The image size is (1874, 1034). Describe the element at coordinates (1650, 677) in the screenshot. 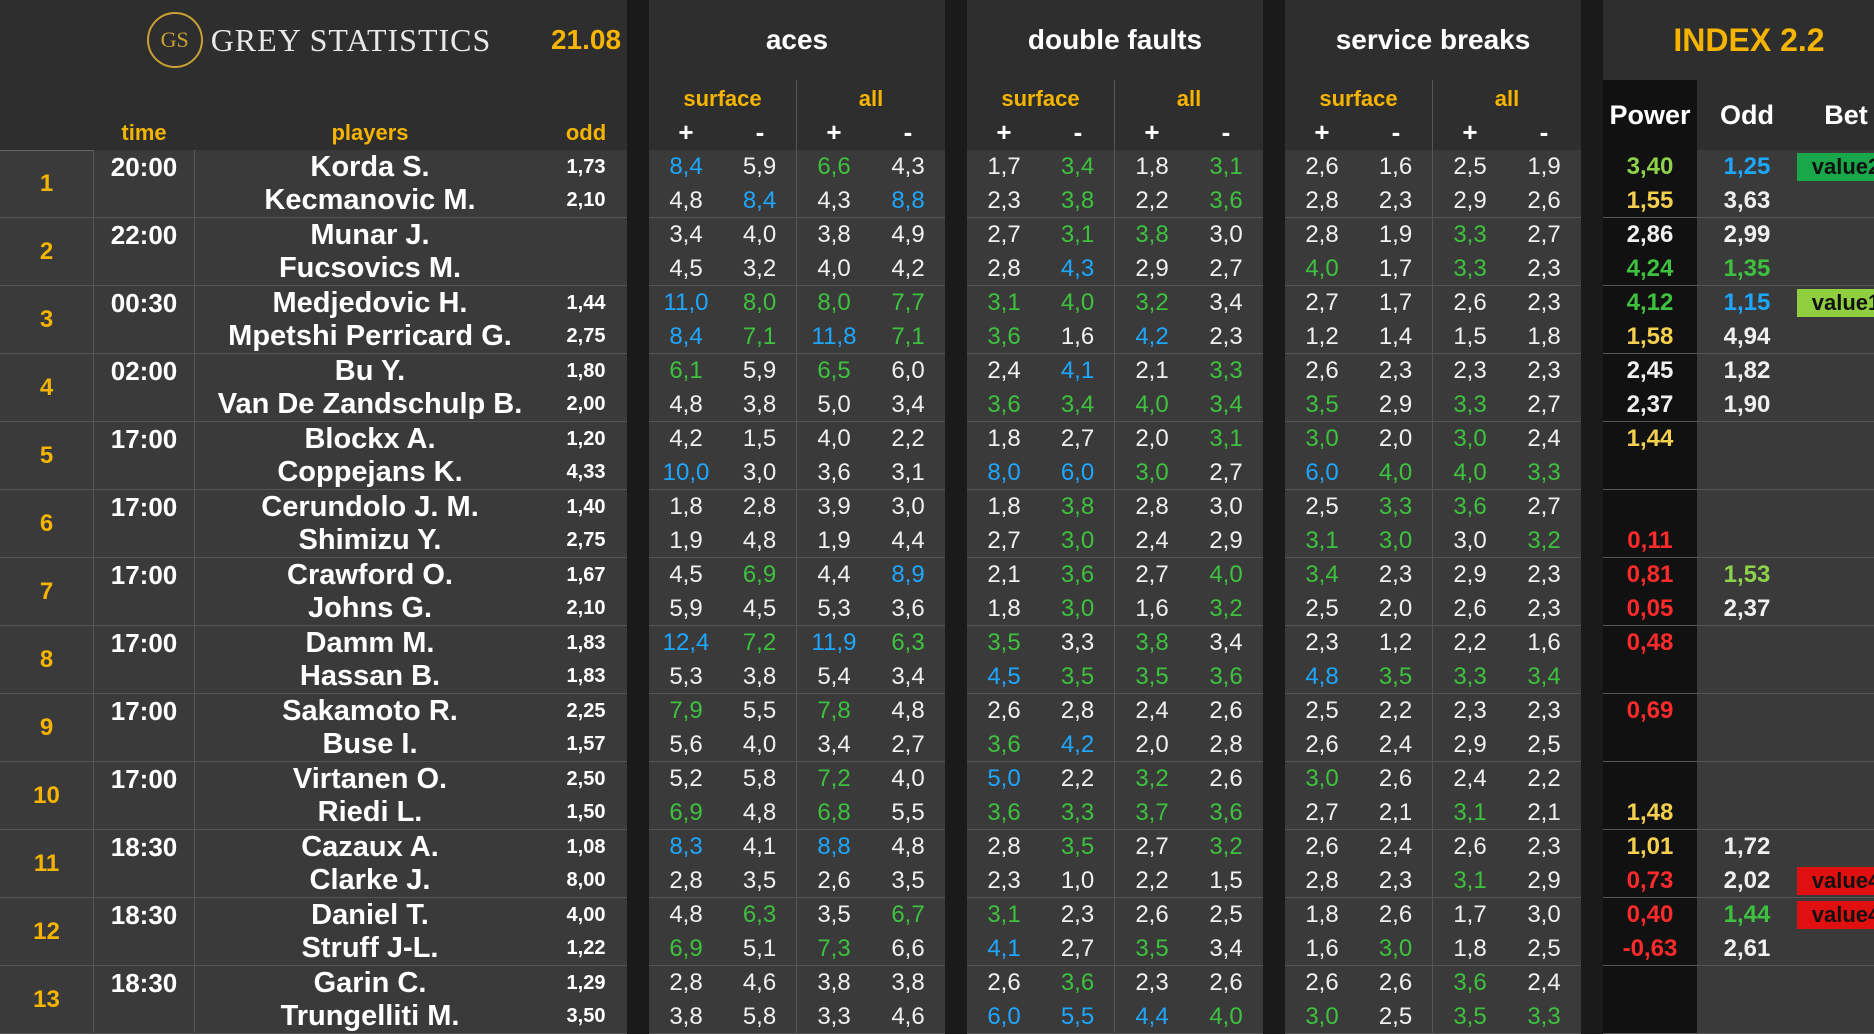

I see `power-value` at that location.